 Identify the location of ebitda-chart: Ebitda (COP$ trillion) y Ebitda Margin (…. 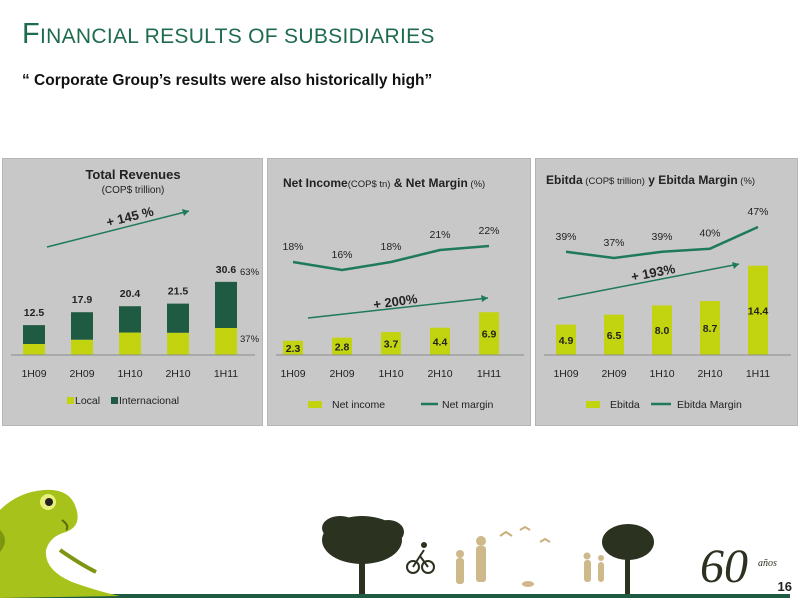
(667, 292).